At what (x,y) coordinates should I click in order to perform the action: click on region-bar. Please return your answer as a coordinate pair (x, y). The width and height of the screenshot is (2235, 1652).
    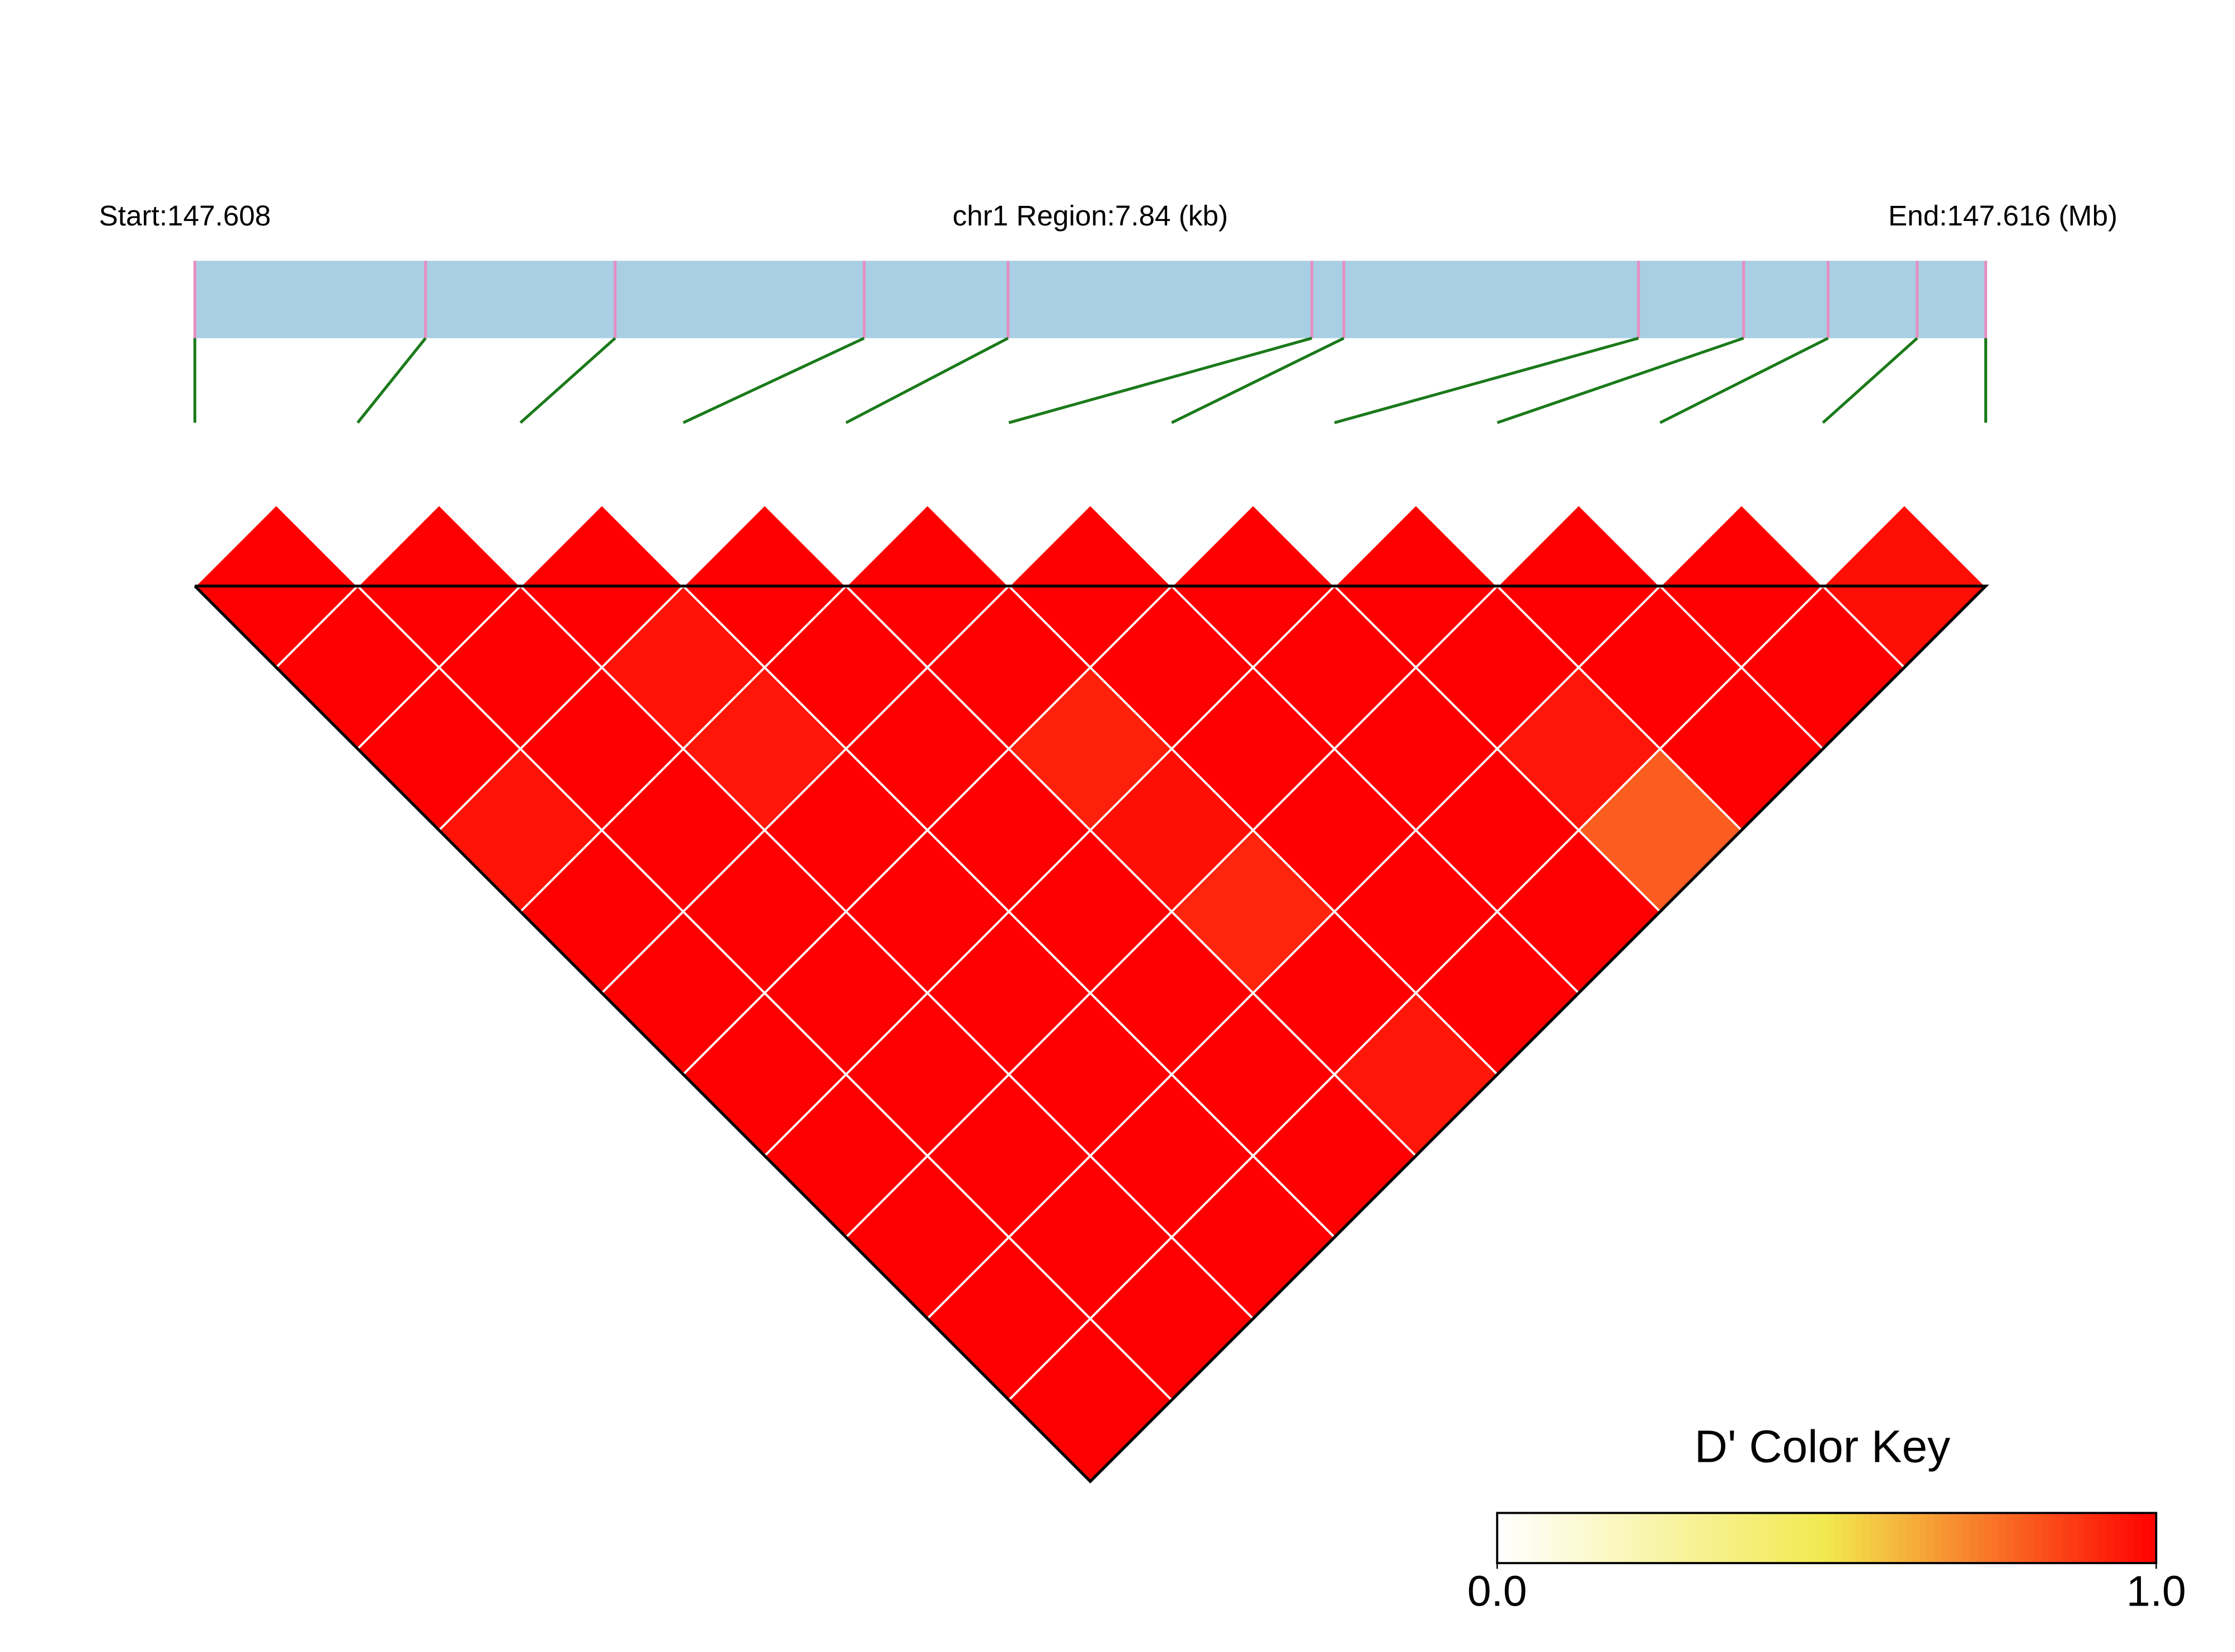
    Looking at the image, I should click on (1090, 300).